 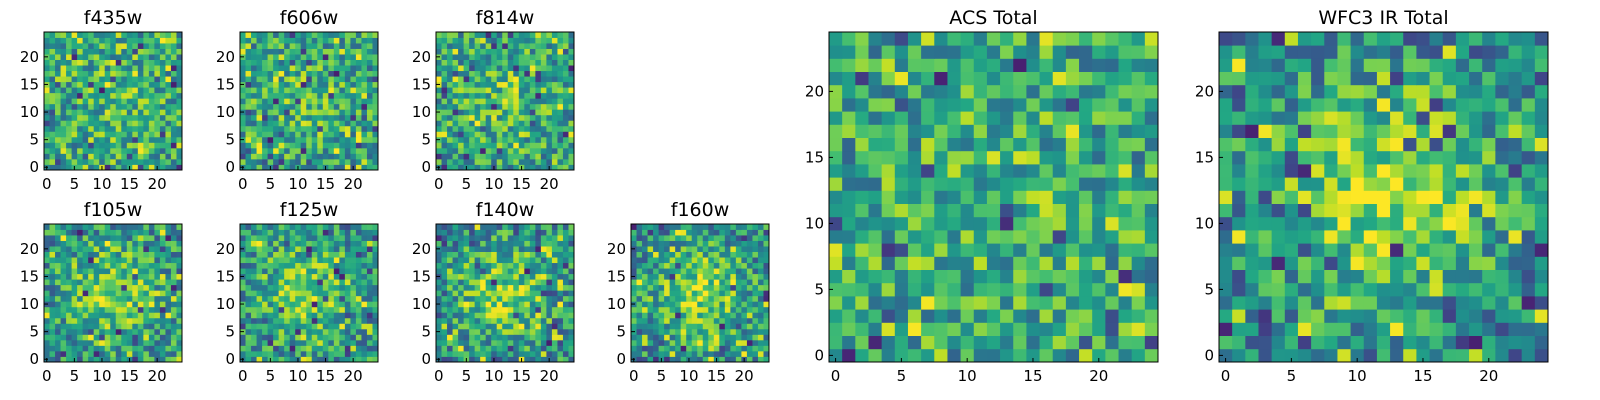 I want to click on x-tick-label: 5, so click(x=271, y=376).